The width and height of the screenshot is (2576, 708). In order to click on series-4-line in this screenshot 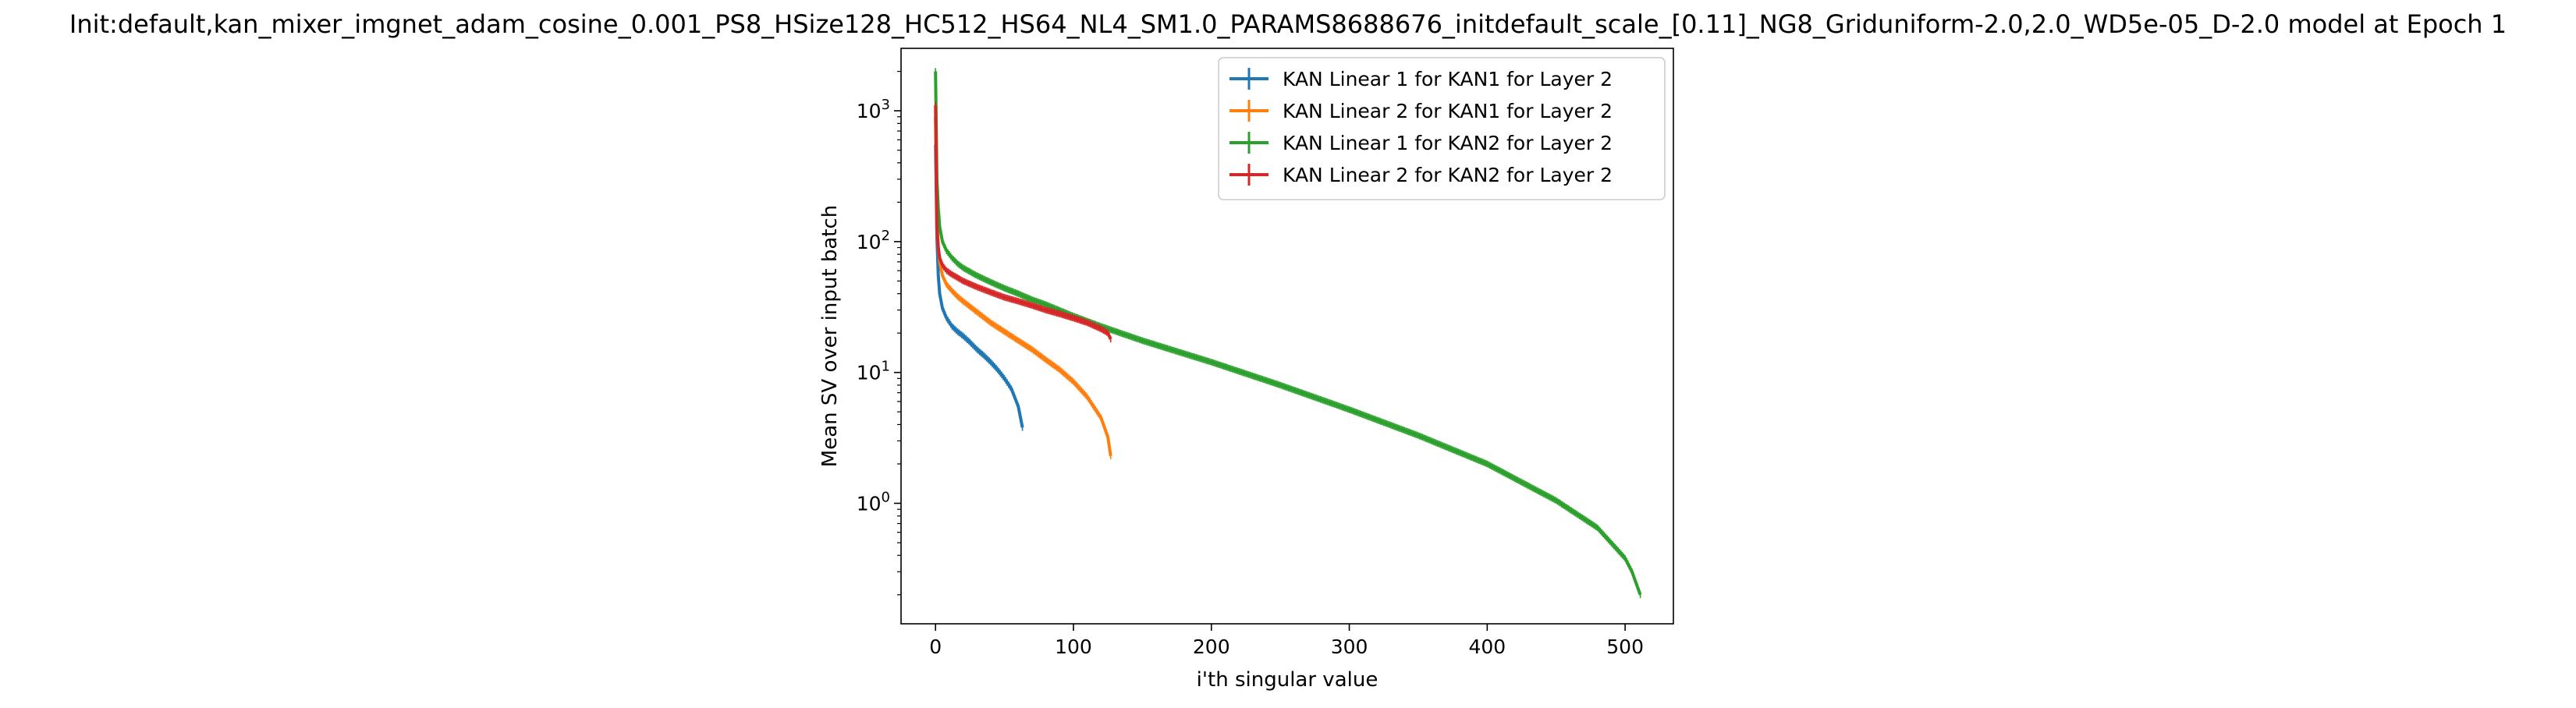, I will do `click(1023, 223)`.